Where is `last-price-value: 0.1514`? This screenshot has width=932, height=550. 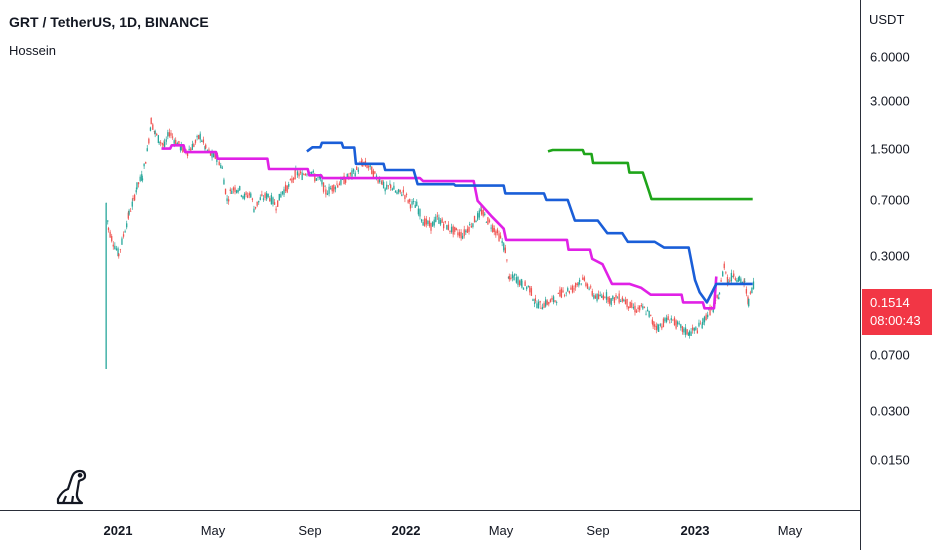 last-price-value: 0.1514 is located at coordinates (890, 302).